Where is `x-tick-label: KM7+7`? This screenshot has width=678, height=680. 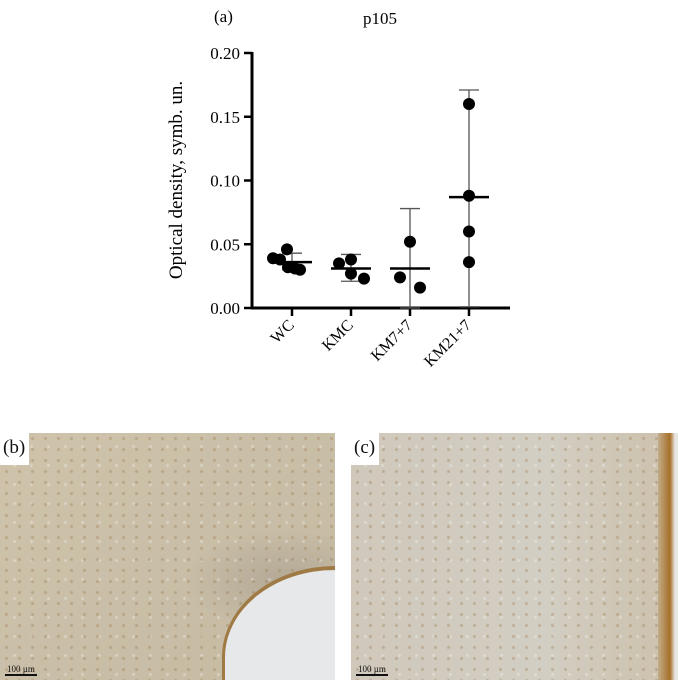 x-tick-label: KM7+7 is located at coordinates (392, 341).